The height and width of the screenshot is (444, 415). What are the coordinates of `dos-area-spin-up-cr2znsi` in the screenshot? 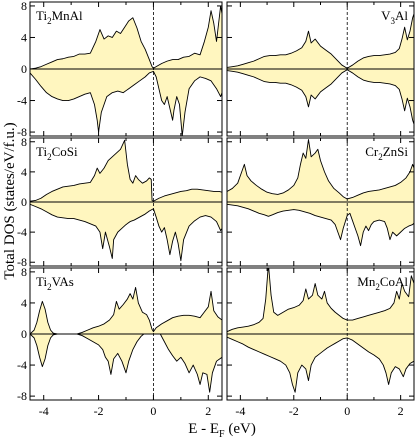 It's located at (320, 170).